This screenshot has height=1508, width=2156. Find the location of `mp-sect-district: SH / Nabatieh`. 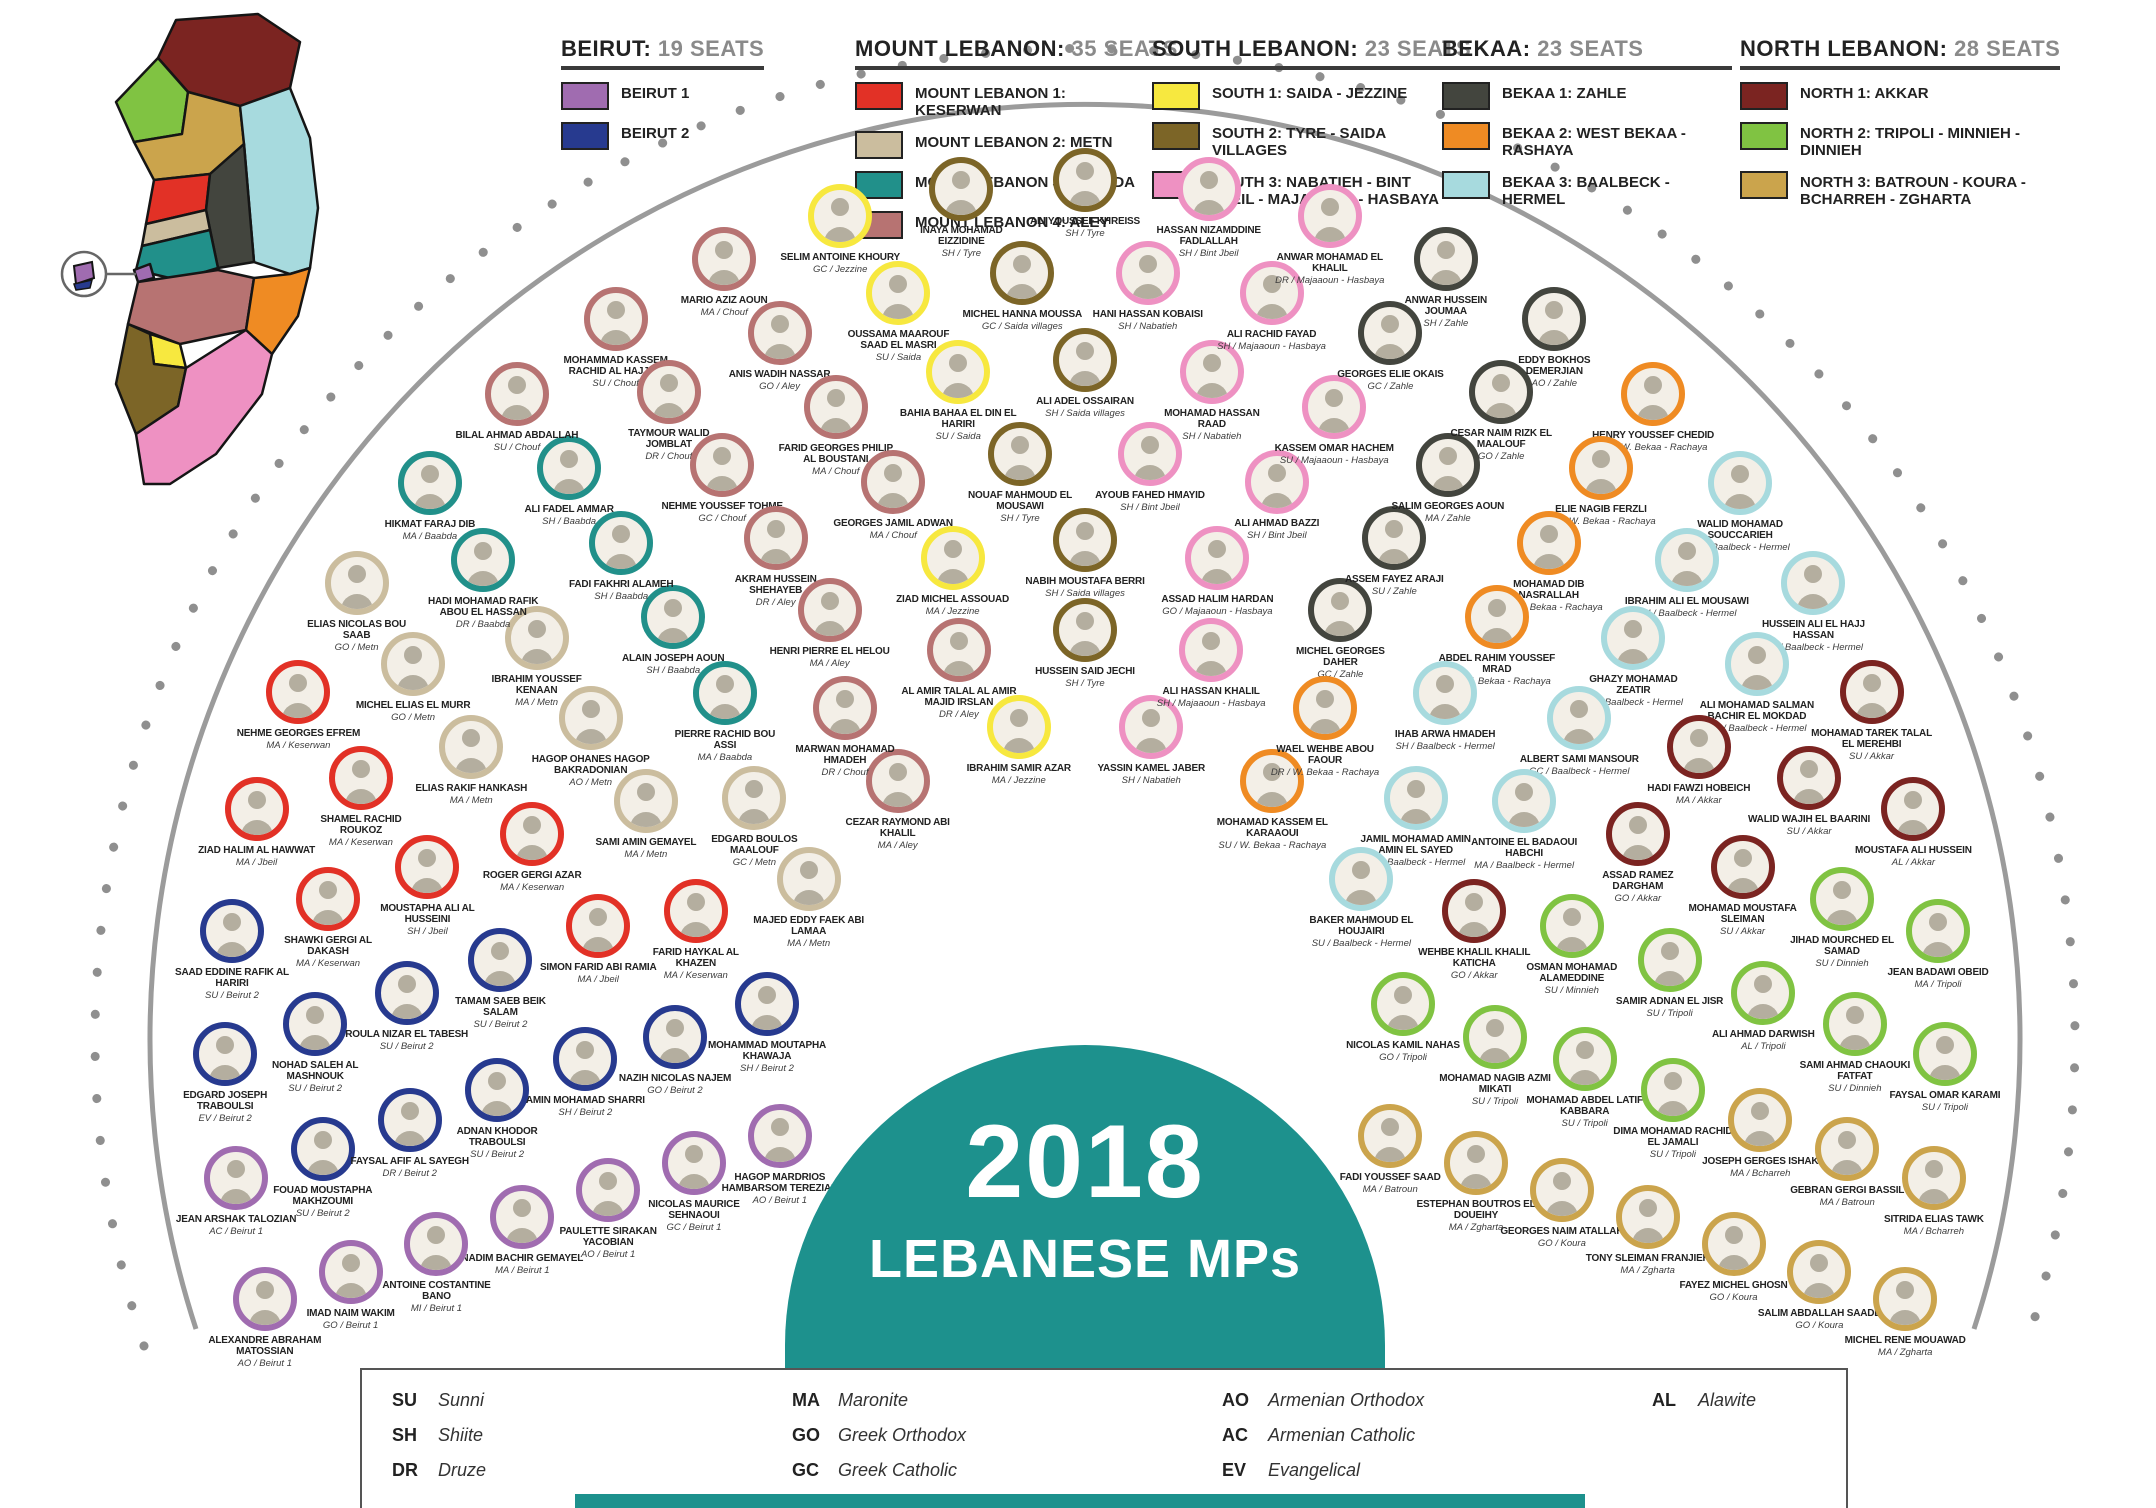

mp-sect-district: SH / Nabatieh is located at coordinates (1148, 326).